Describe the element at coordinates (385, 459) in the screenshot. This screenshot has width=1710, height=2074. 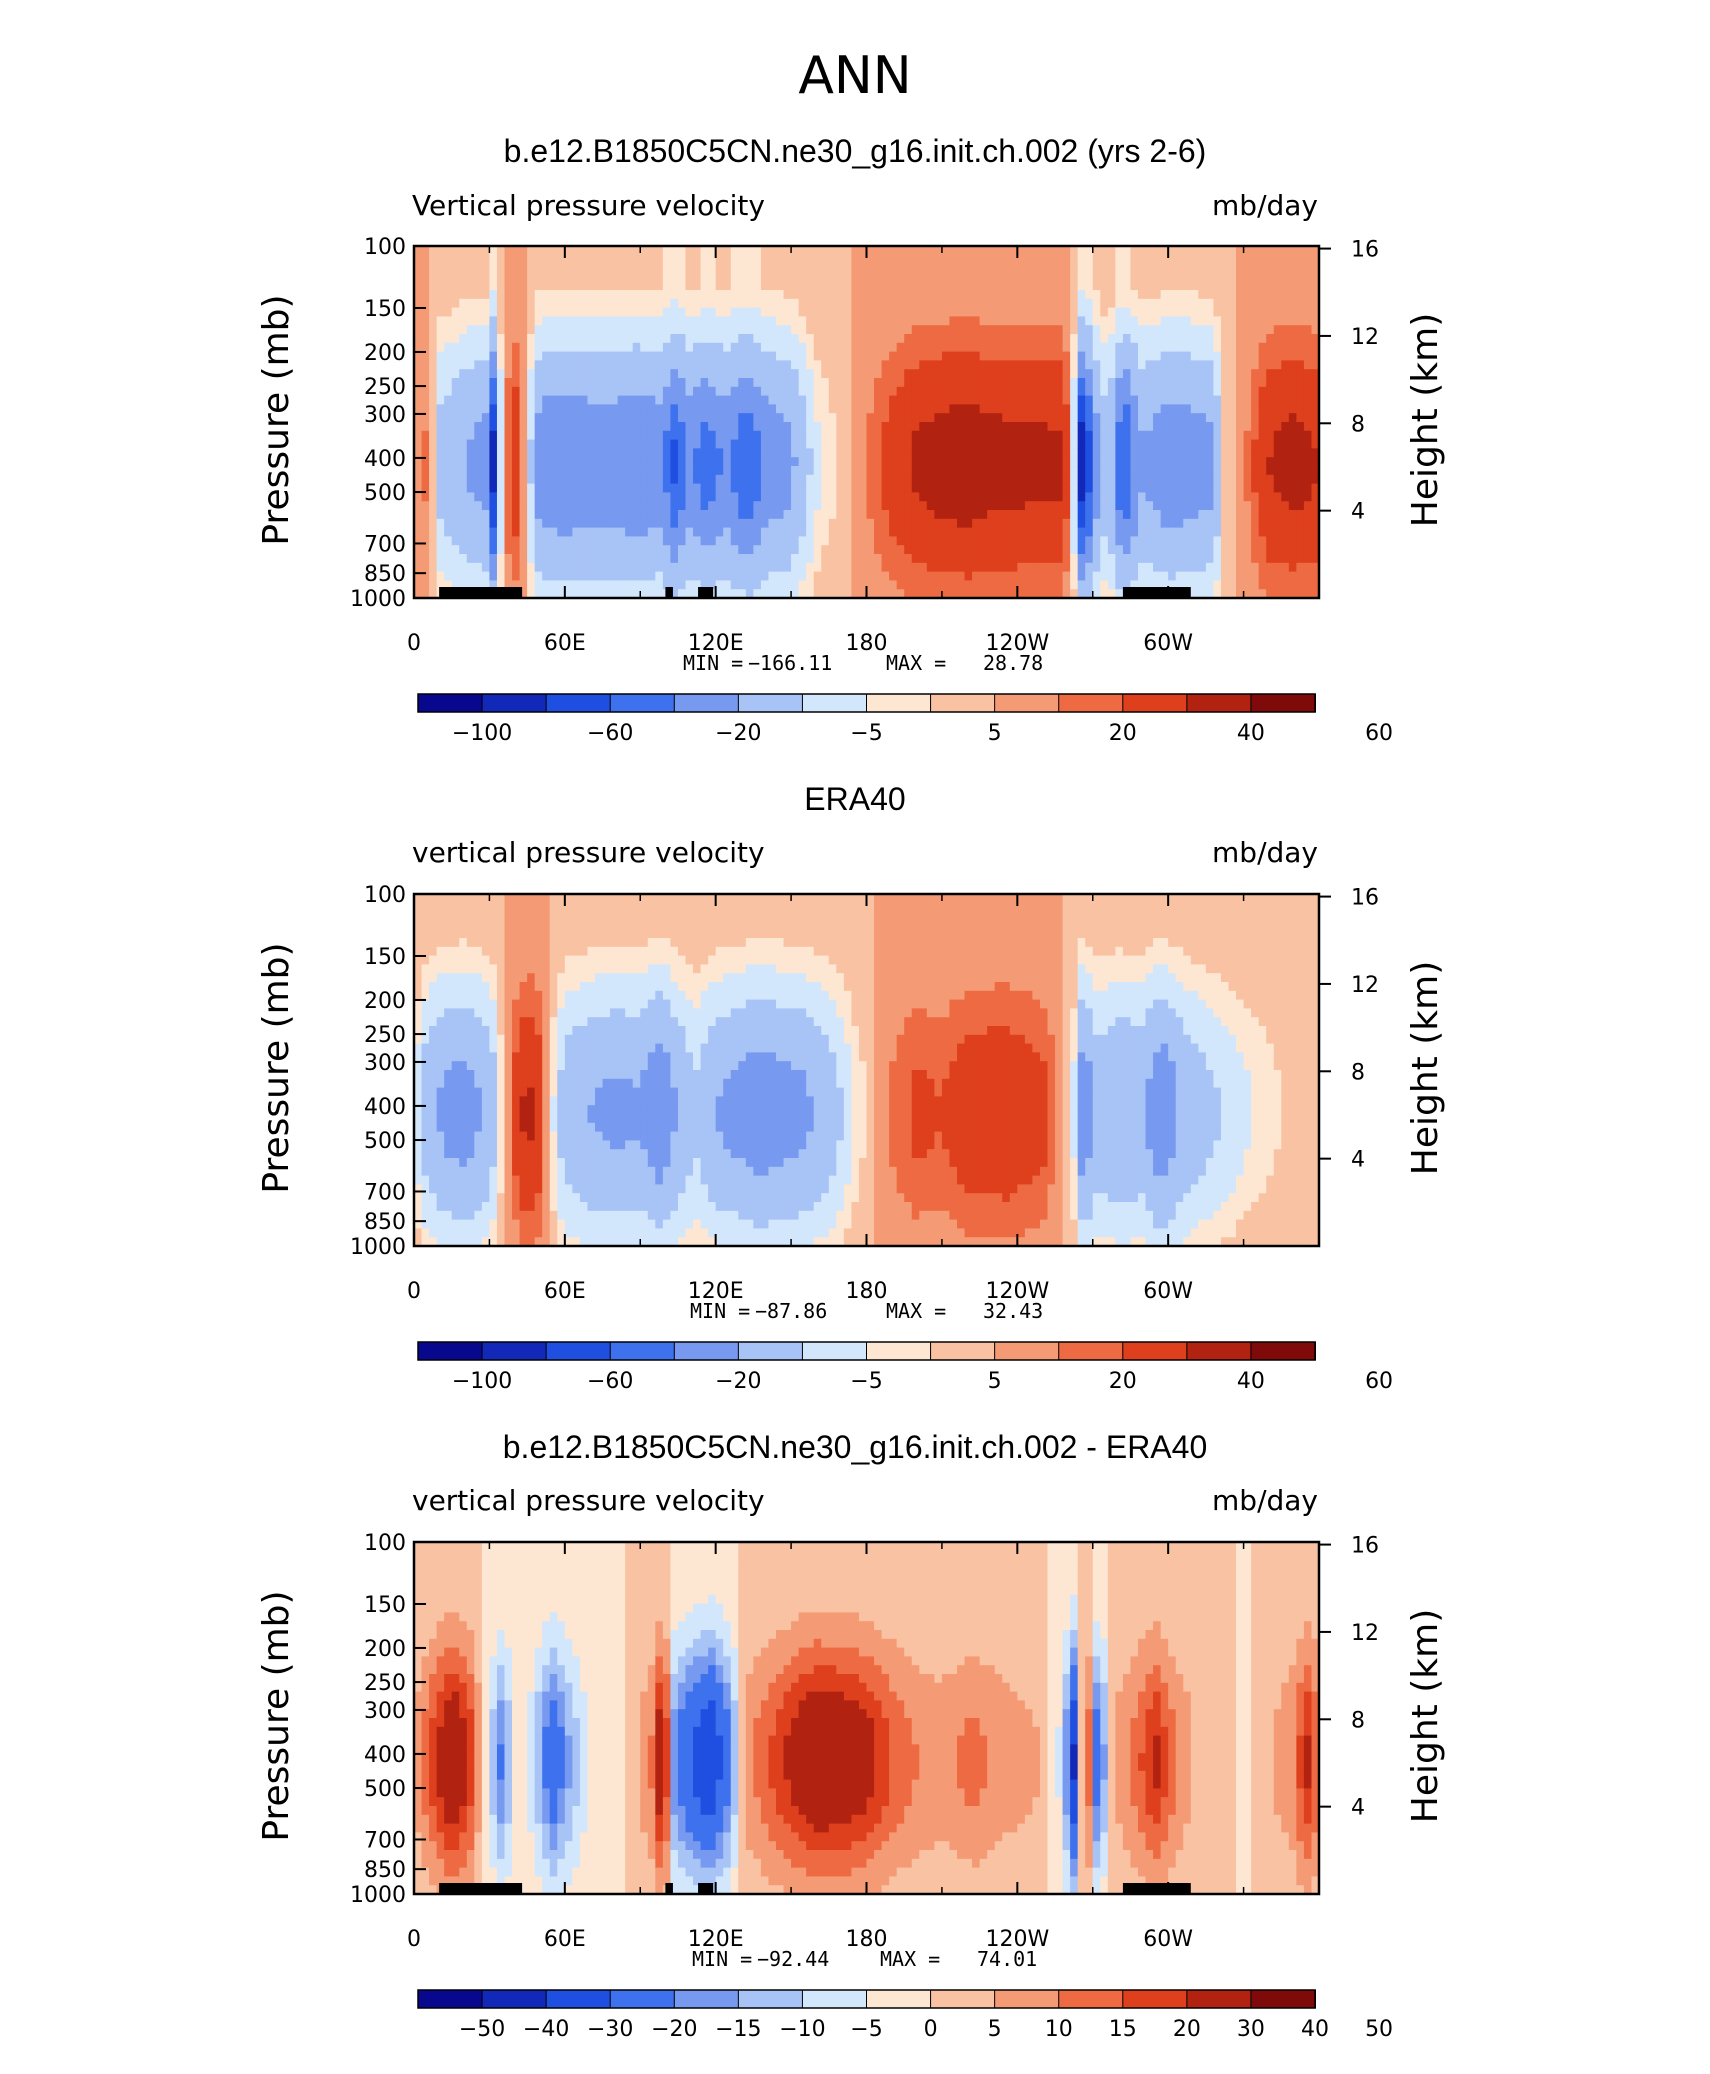
I see `pressure-tick-label: 400` at that location.